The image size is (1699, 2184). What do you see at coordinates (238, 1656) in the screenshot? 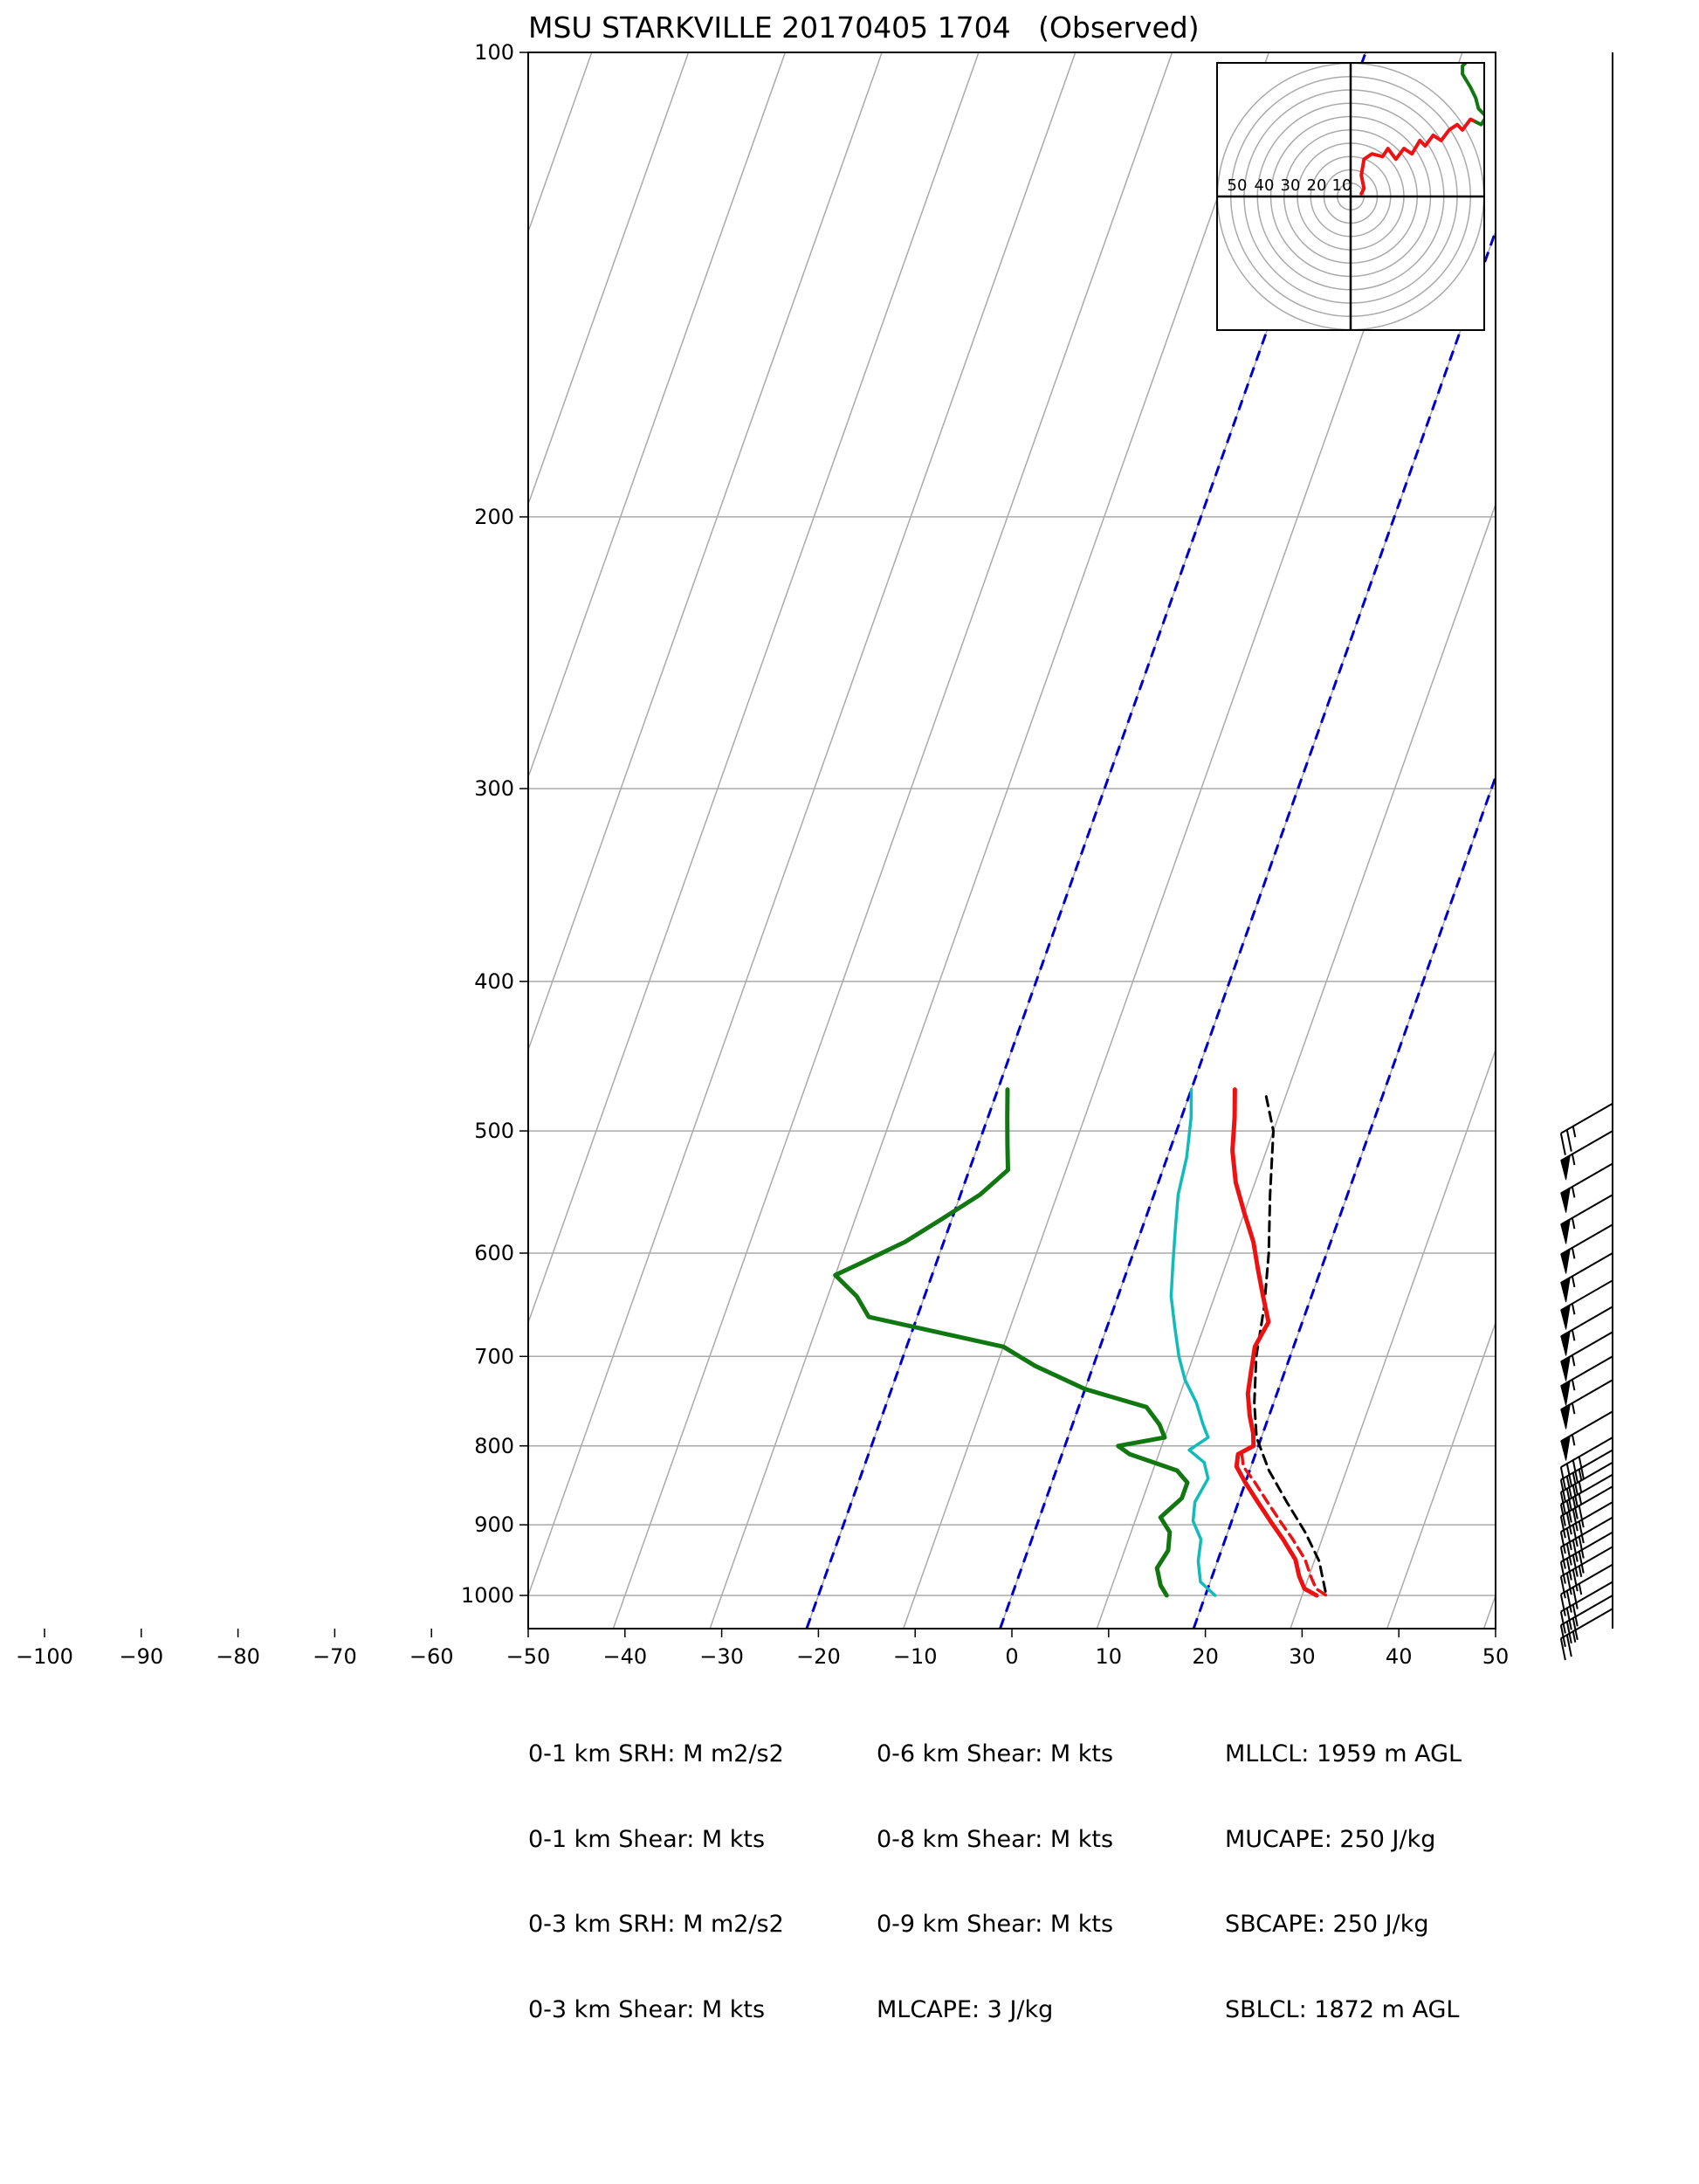
I see `x-tick-label: −80` at bounding box center [238, 1656].